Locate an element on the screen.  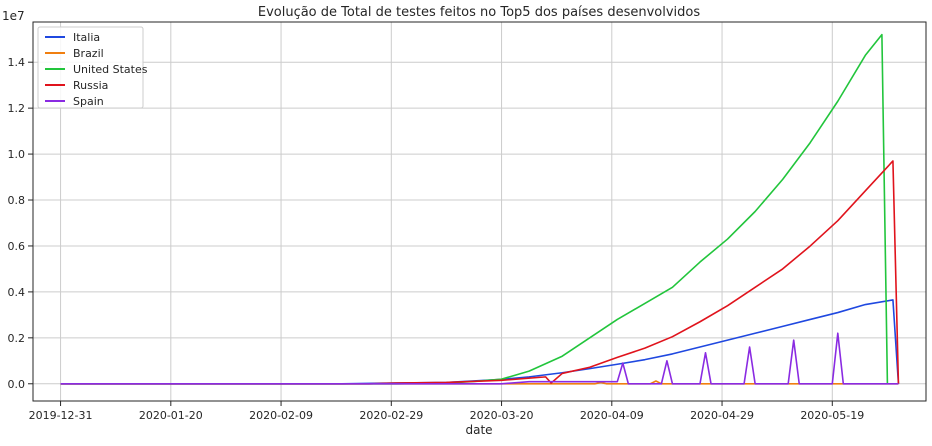
legend-box is located at coordinates (90, 67).